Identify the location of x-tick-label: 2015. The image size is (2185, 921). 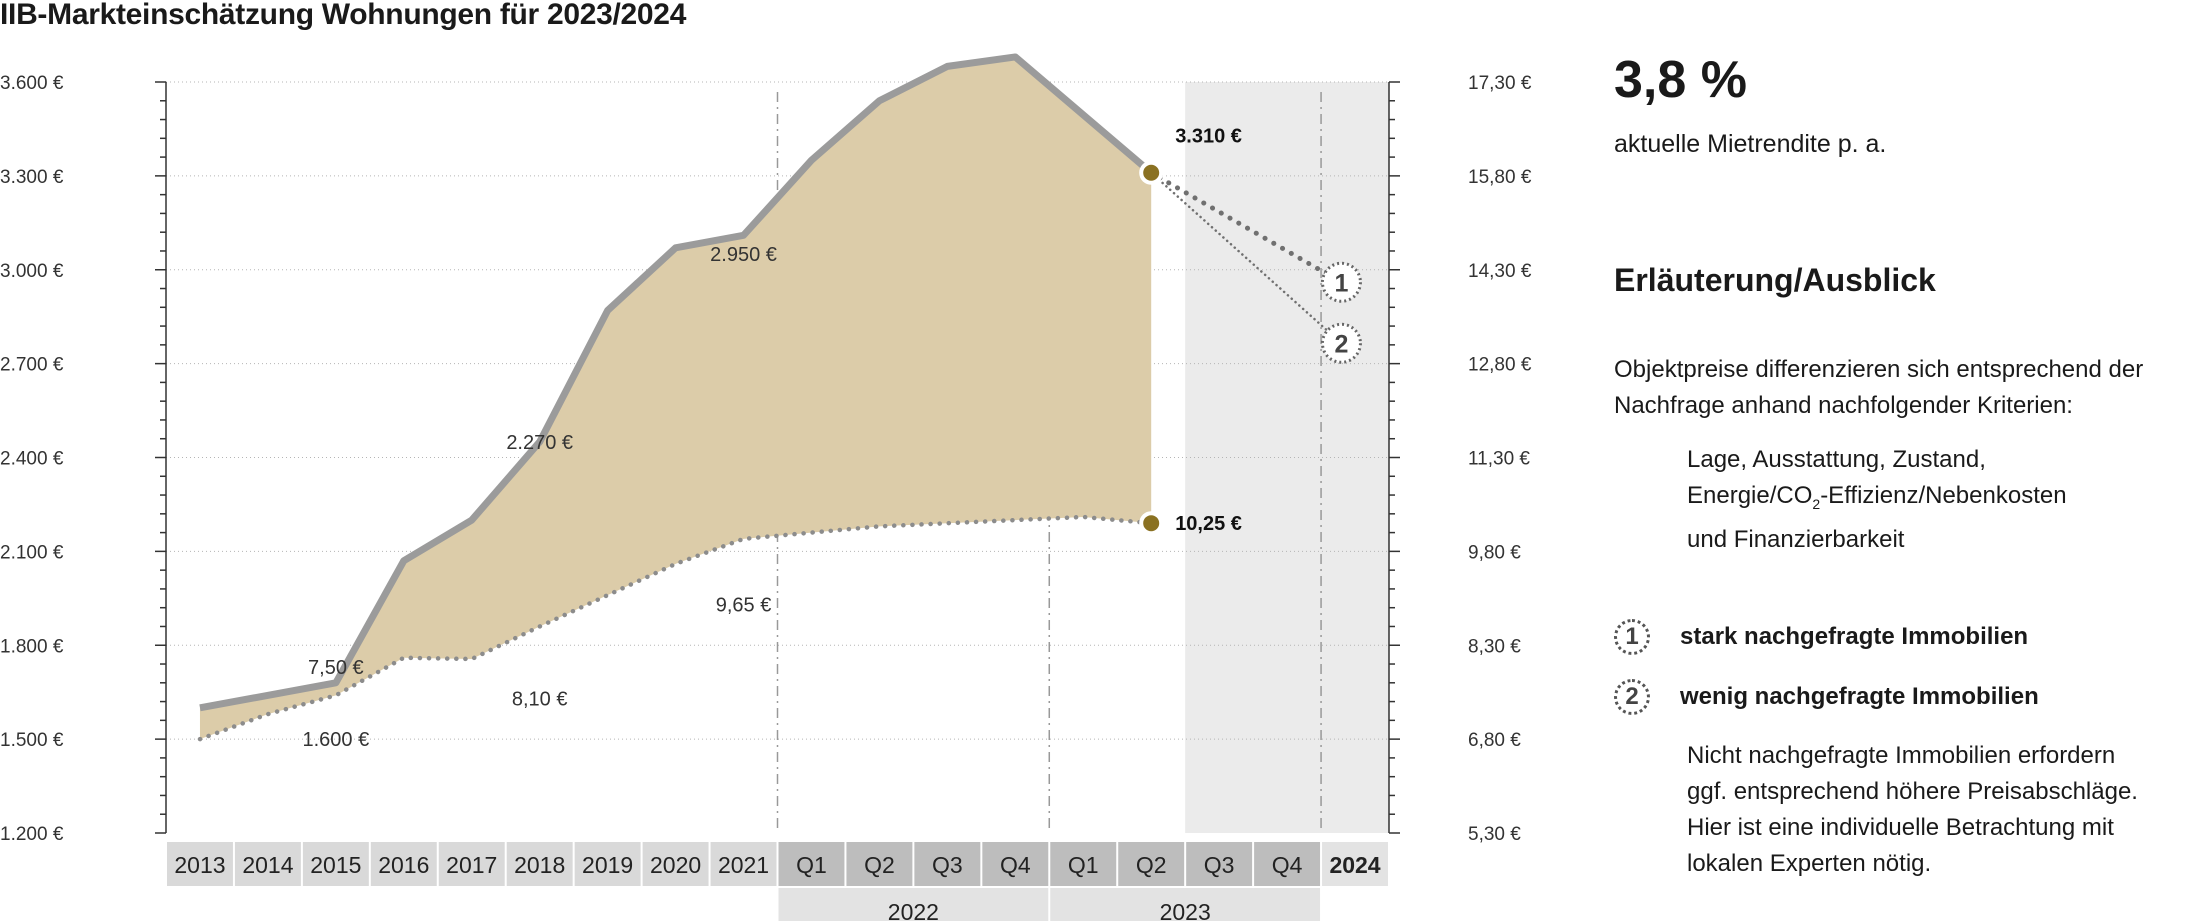
(335, 865).